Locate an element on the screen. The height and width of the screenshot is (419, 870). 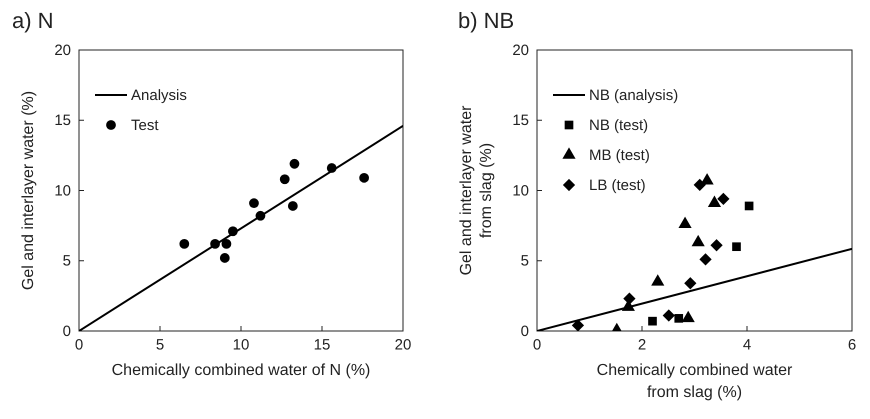
y-axis-title: Gel and interlayer water from slag (%) is located at coordinates (476, 190).